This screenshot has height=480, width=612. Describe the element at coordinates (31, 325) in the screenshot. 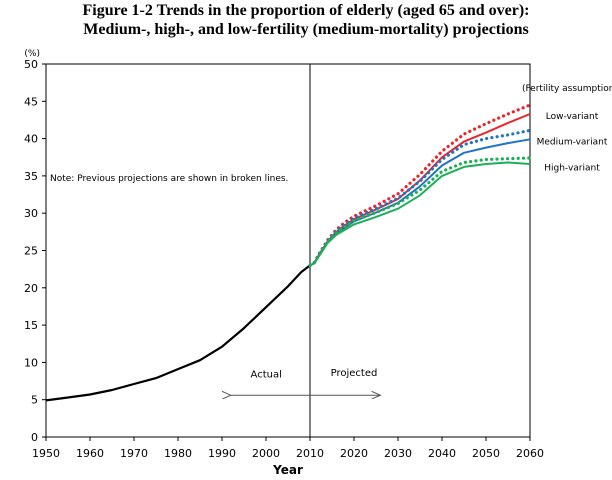

I see `y-tick-label: 15` at that location.